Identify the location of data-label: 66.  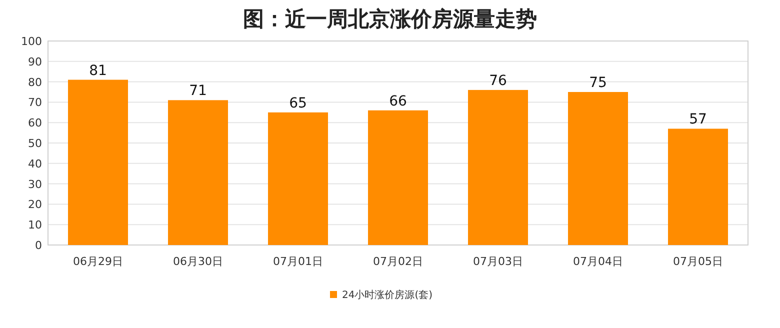
(398, 101).